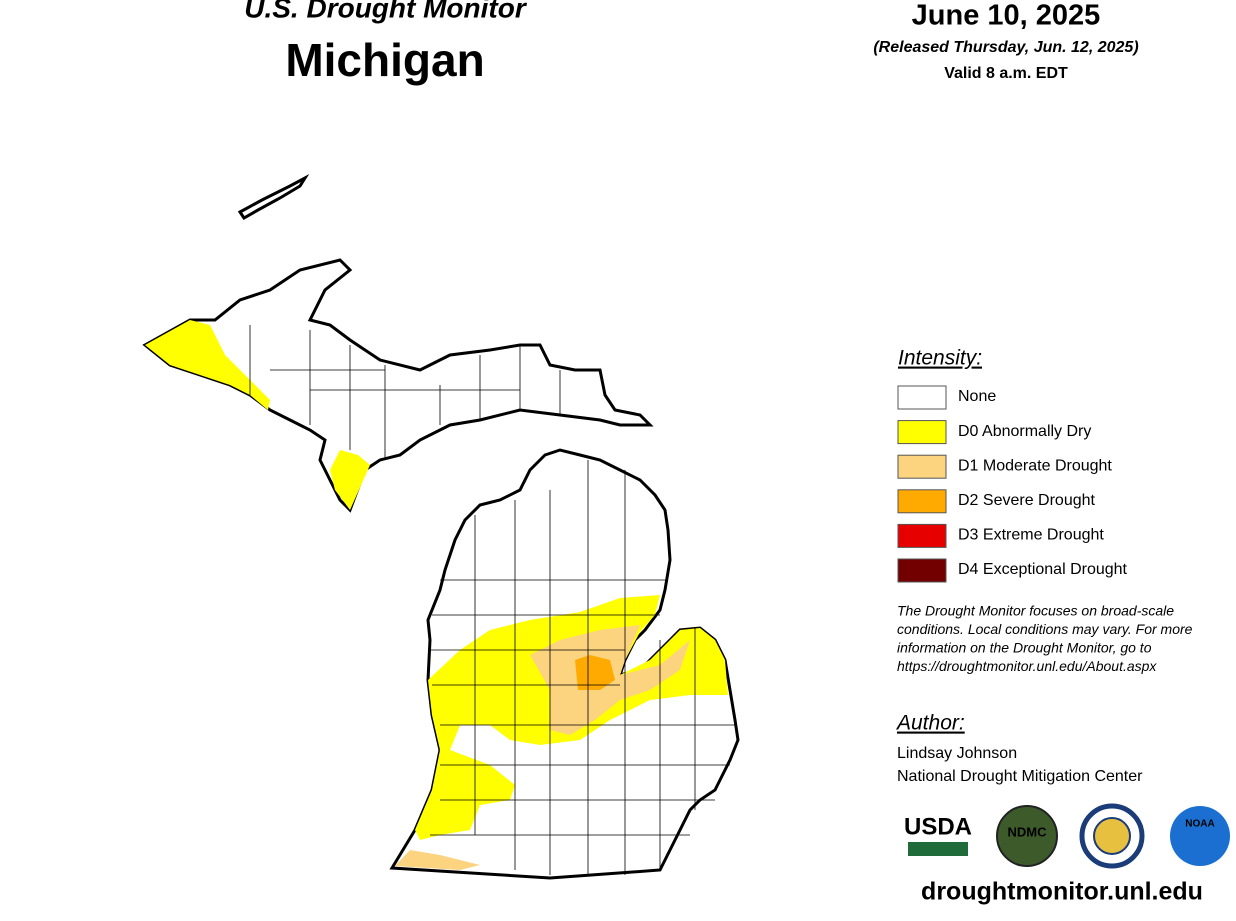 The image size is (1236, 921). I want to click on author-org: National Drought Mitigation Center, so click(1020, 776).